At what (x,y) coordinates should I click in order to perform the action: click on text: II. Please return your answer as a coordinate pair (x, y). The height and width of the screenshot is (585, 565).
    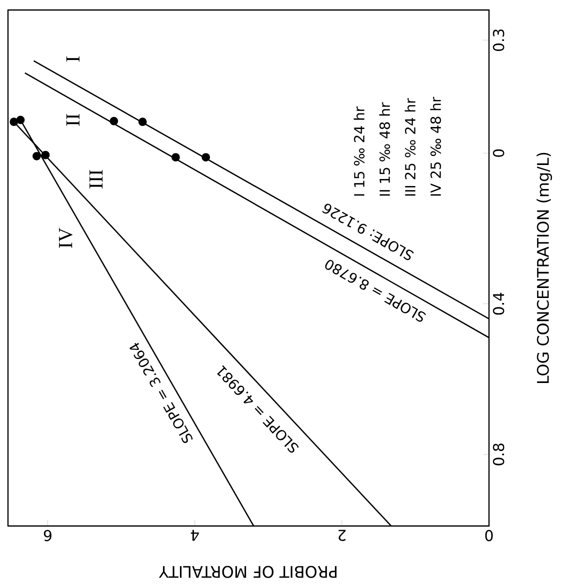
    Looking at the image, I should click on (73, 120).